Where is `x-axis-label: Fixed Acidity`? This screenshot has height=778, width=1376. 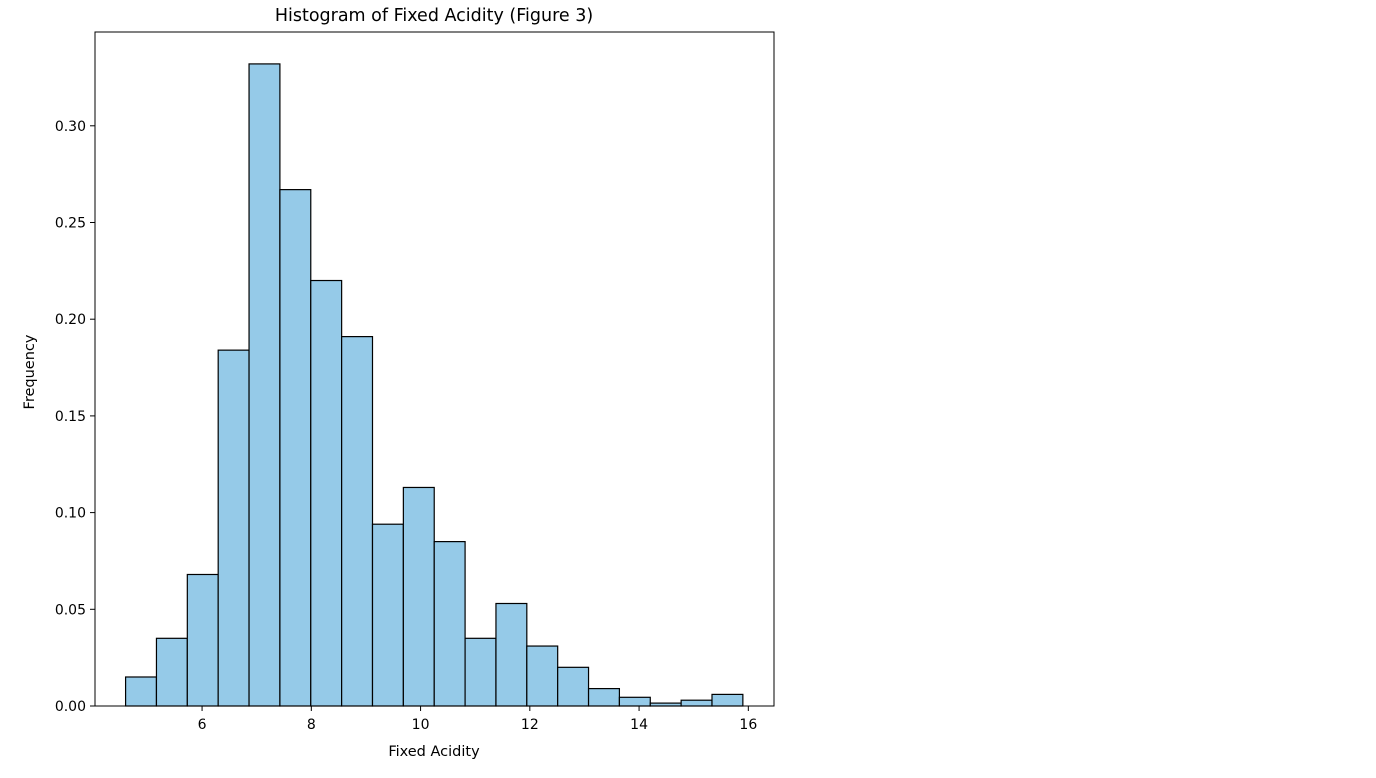 x-axis-label: Fixed Acidity is located at coordinates (434, 752).